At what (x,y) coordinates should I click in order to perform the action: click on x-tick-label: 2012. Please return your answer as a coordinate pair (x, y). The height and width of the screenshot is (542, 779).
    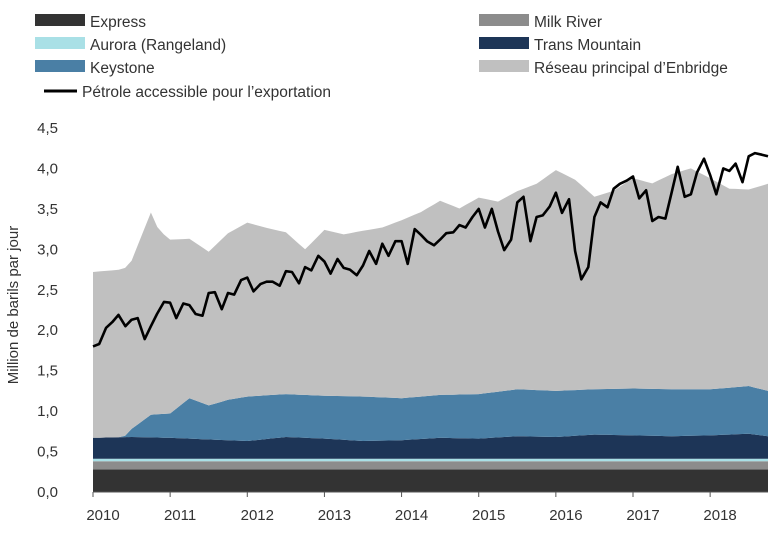
    Looking at the image, I should click on (257, 515).